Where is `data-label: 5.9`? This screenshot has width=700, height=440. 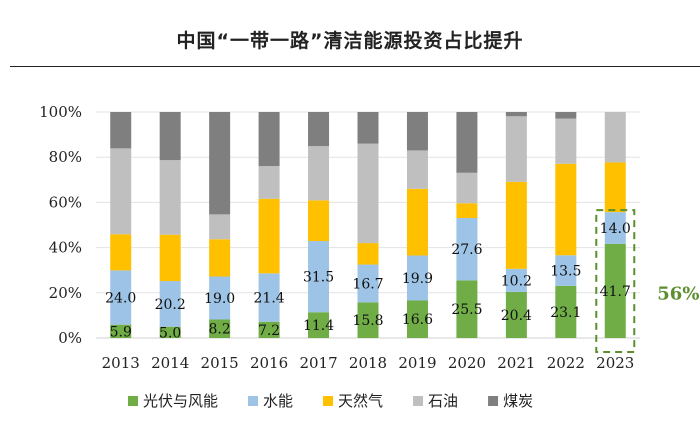
data-label: 5.9 is located at coordinates (121, 332).